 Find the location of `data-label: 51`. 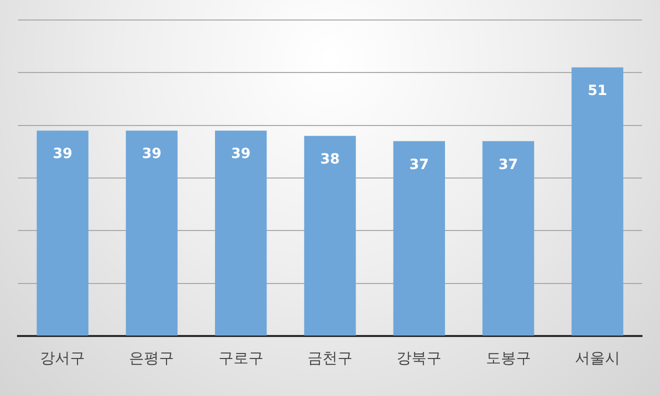

data-label: 51 is located at coordinates (598, 91).